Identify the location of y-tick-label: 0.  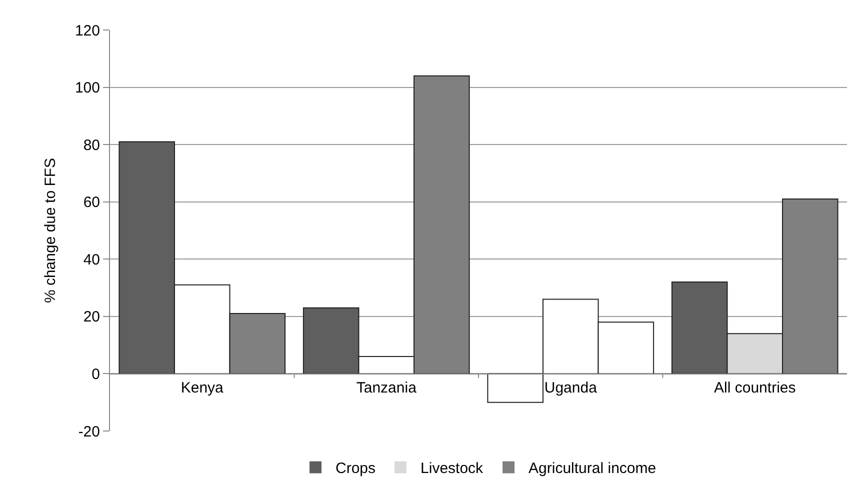
(96, 374).